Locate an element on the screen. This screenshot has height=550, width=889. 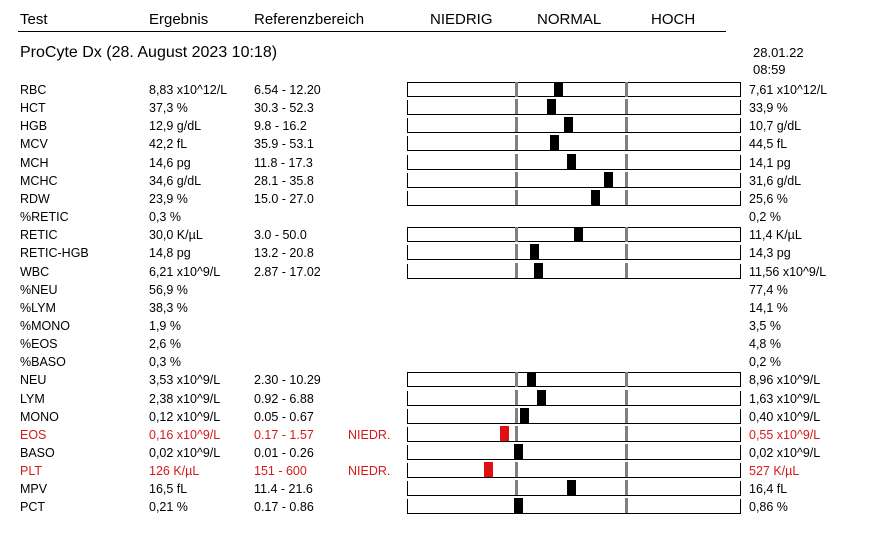
table-row: MCHC 34,6 g/dL 28.1 - 35.8 31,6 g/dL is located at coordinates (444, 180).